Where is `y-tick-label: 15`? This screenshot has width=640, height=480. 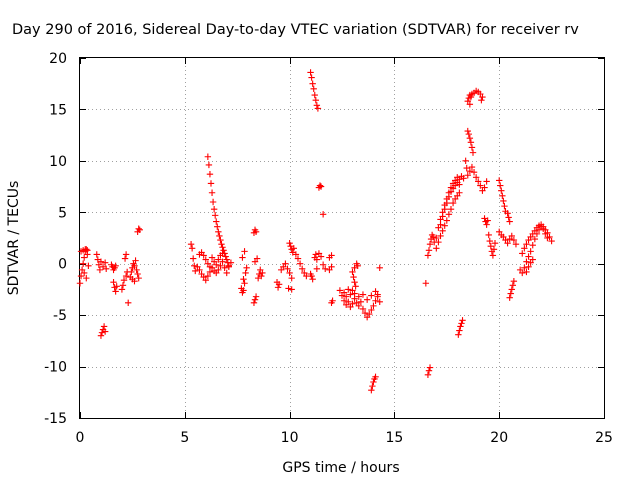
y-tick-label: 15 is located at coordinates (58, 110).